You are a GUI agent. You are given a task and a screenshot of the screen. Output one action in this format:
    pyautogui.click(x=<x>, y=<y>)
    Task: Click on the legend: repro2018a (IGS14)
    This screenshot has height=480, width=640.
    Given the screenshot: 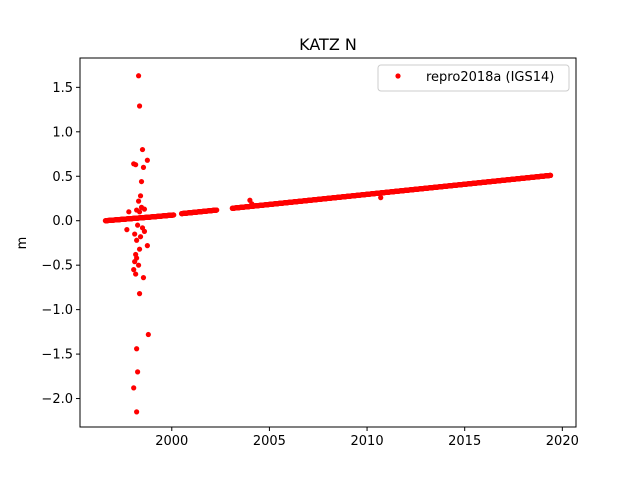 What is the action you would take?
    pyautogui.click(x=473, y=78)
    